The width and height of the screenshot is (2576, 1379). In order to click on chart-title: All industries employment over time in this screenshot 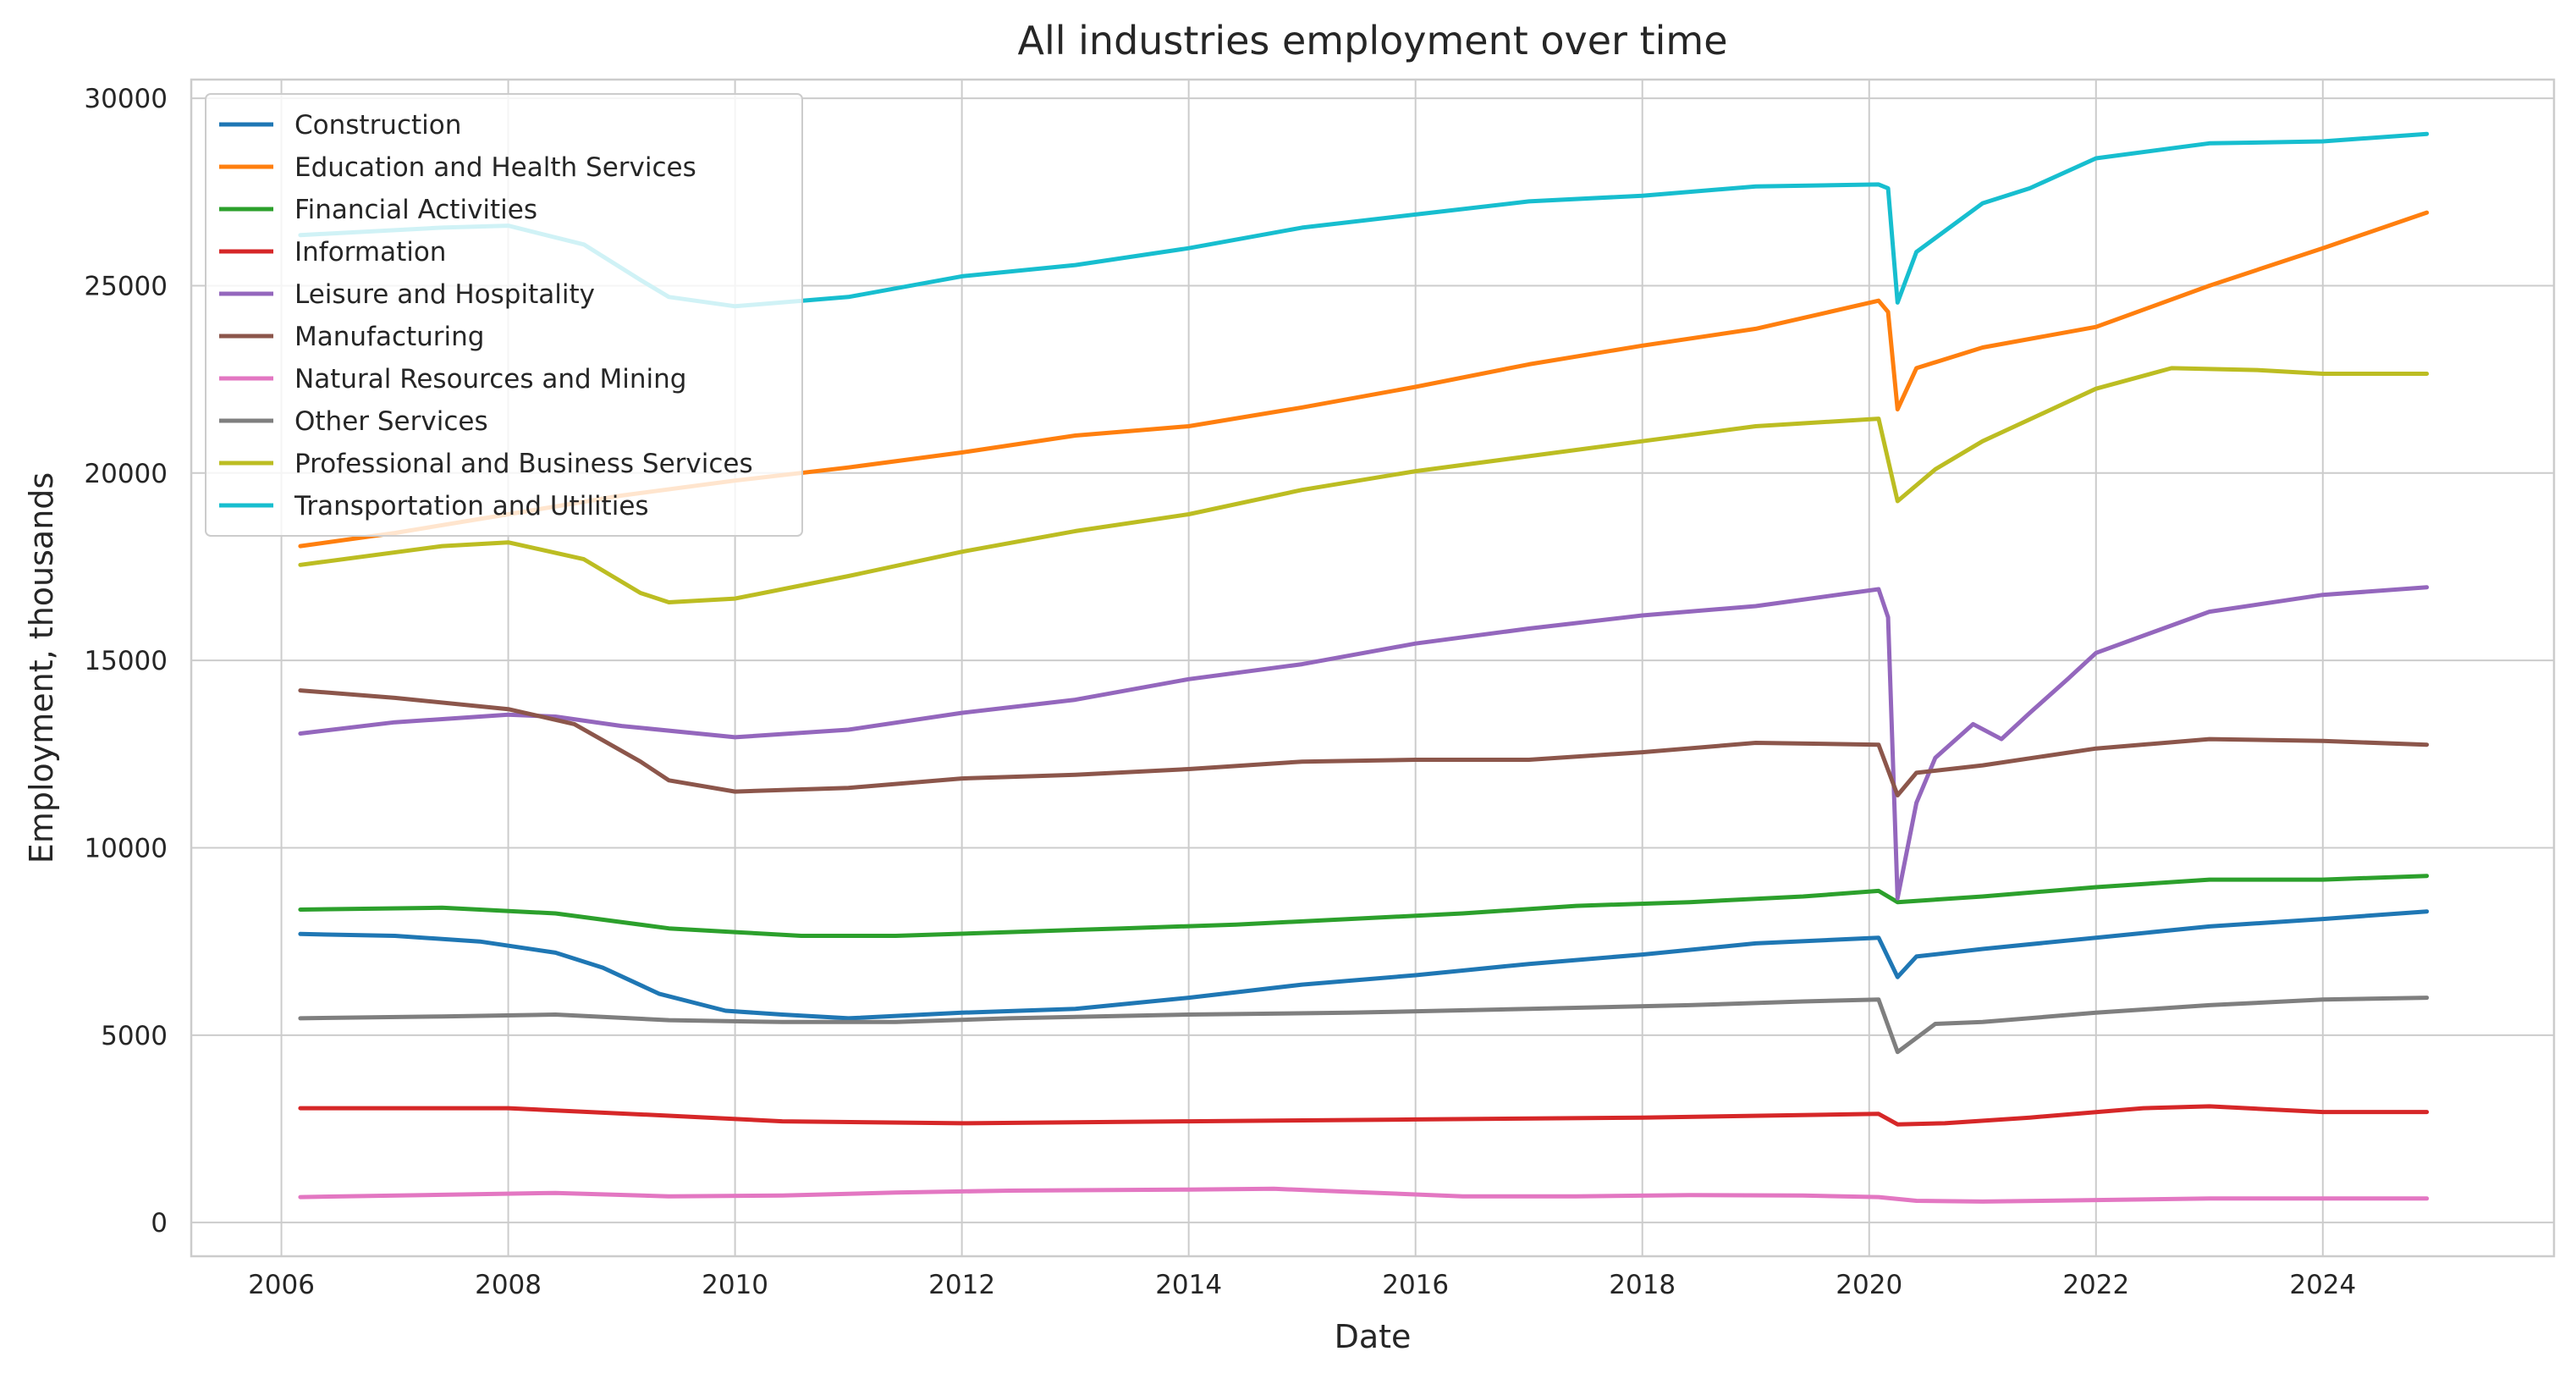, I will do `click(1372, 40)`.